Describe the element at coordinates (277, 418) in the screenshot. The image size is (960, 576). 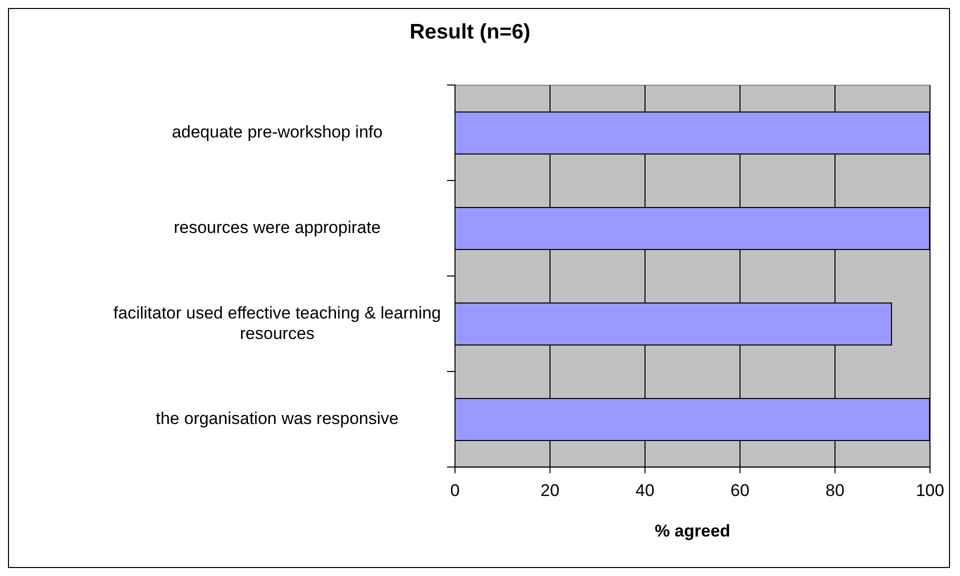
I see `y-tick-label: the organisation was responsive` at that location.